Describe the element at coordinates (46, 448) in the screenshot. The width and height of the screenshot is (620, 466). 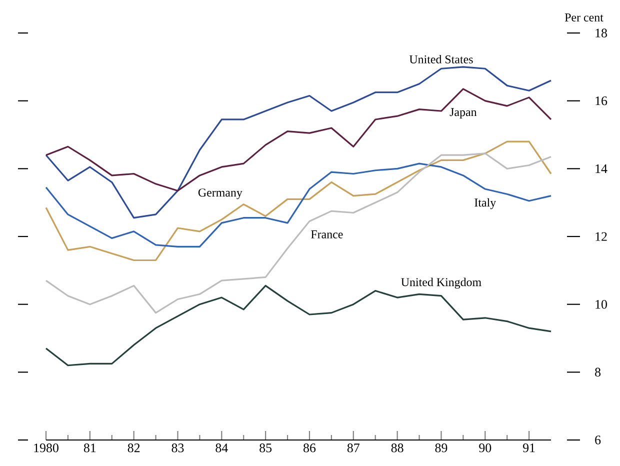
I see `x-tick-label: 1980` at that location.